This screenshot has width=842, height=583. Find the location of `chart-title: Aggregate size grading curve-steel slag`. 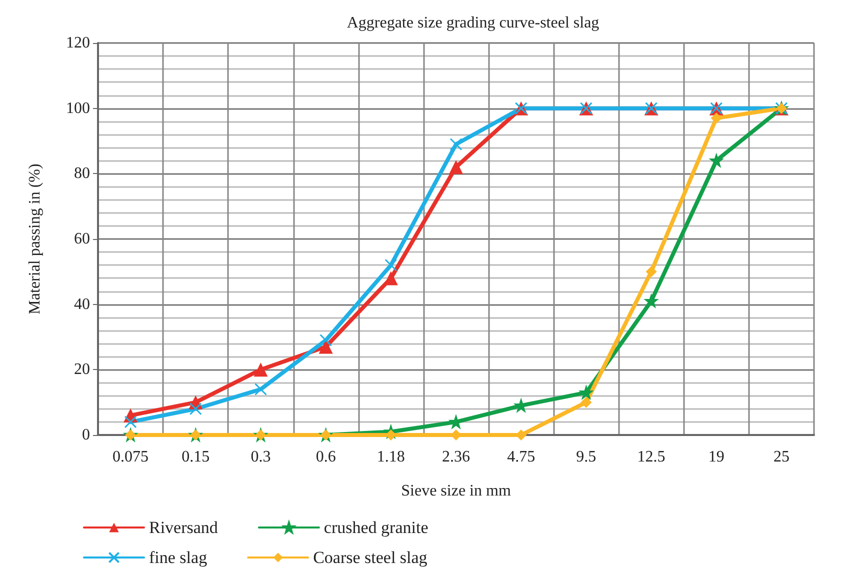

chart-title: Aggregate size grading curve-steel slag is located at coordinates (473, 23).